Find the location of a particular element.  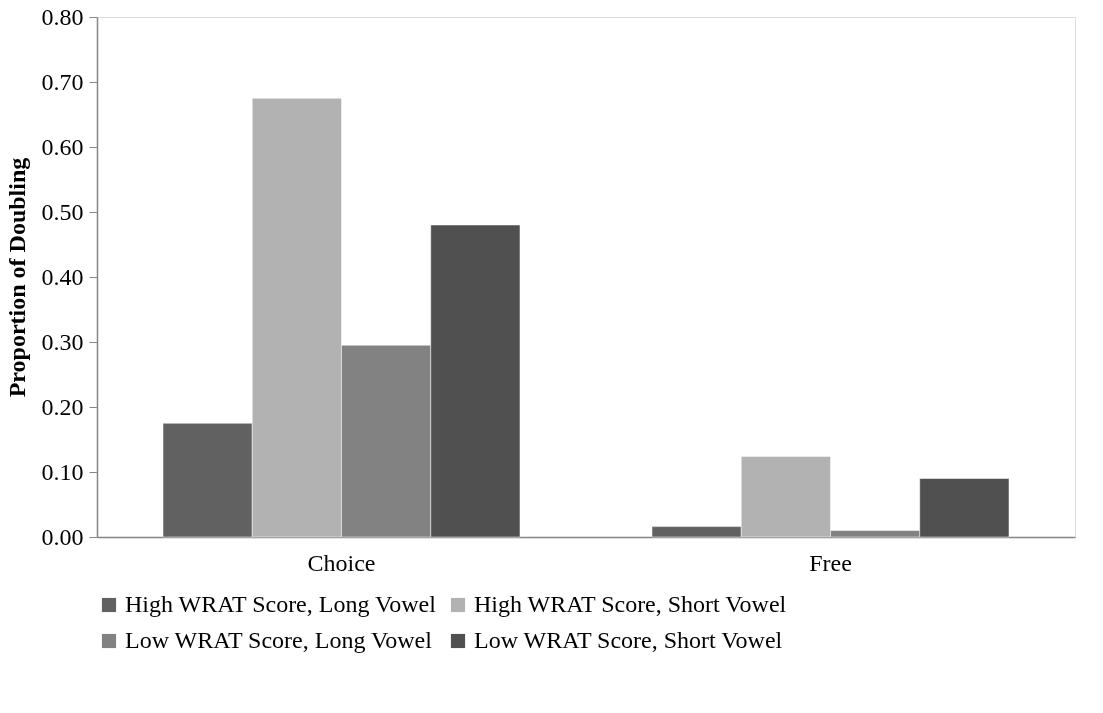

y-tick-label: 0.40 is located at coordinates (62, 276).